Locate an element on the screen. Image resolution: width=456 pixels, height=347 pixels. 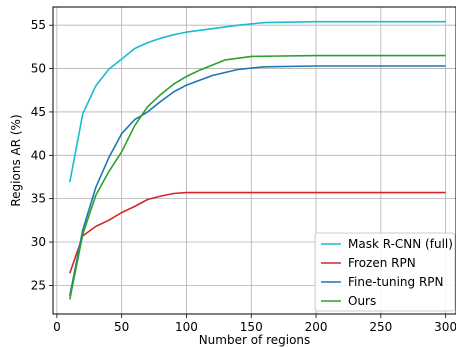
x-tick-label: 0 is located at coordinates (57, 327).